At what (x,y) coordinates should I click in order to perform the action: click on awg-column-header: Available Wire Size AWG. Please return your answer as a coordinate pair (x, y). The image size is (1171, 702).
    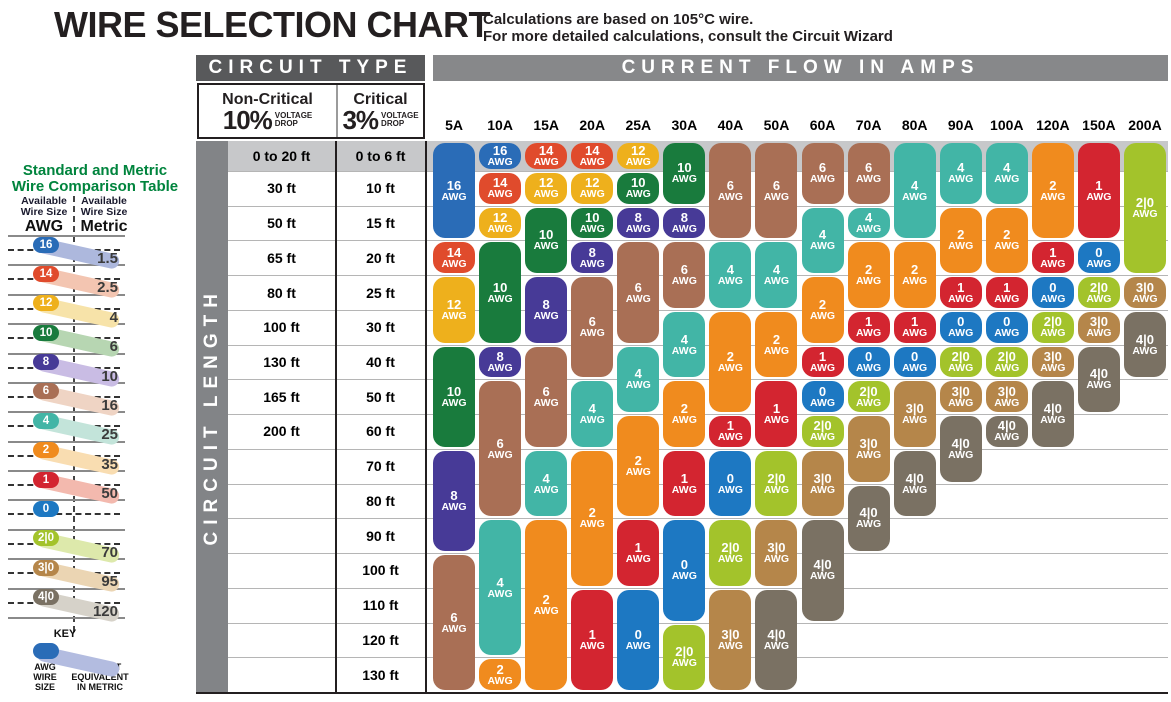
    Looking at the image, I should click on (44, 216).